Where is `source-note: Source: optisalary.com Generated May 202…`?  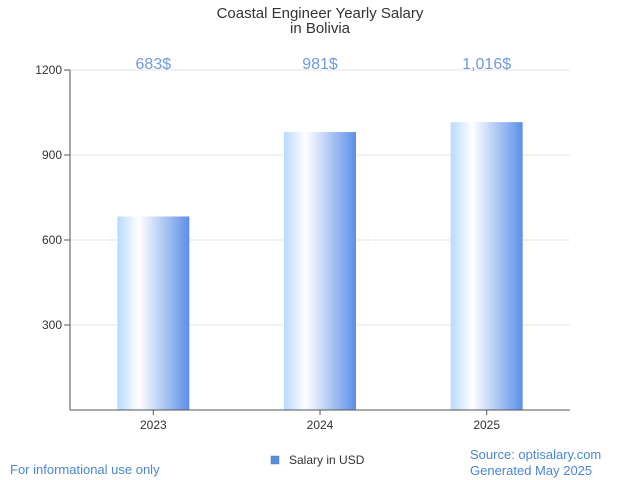 source-note: Source: optisalary.com Generated May 202… is located at coordinates (535, 463).